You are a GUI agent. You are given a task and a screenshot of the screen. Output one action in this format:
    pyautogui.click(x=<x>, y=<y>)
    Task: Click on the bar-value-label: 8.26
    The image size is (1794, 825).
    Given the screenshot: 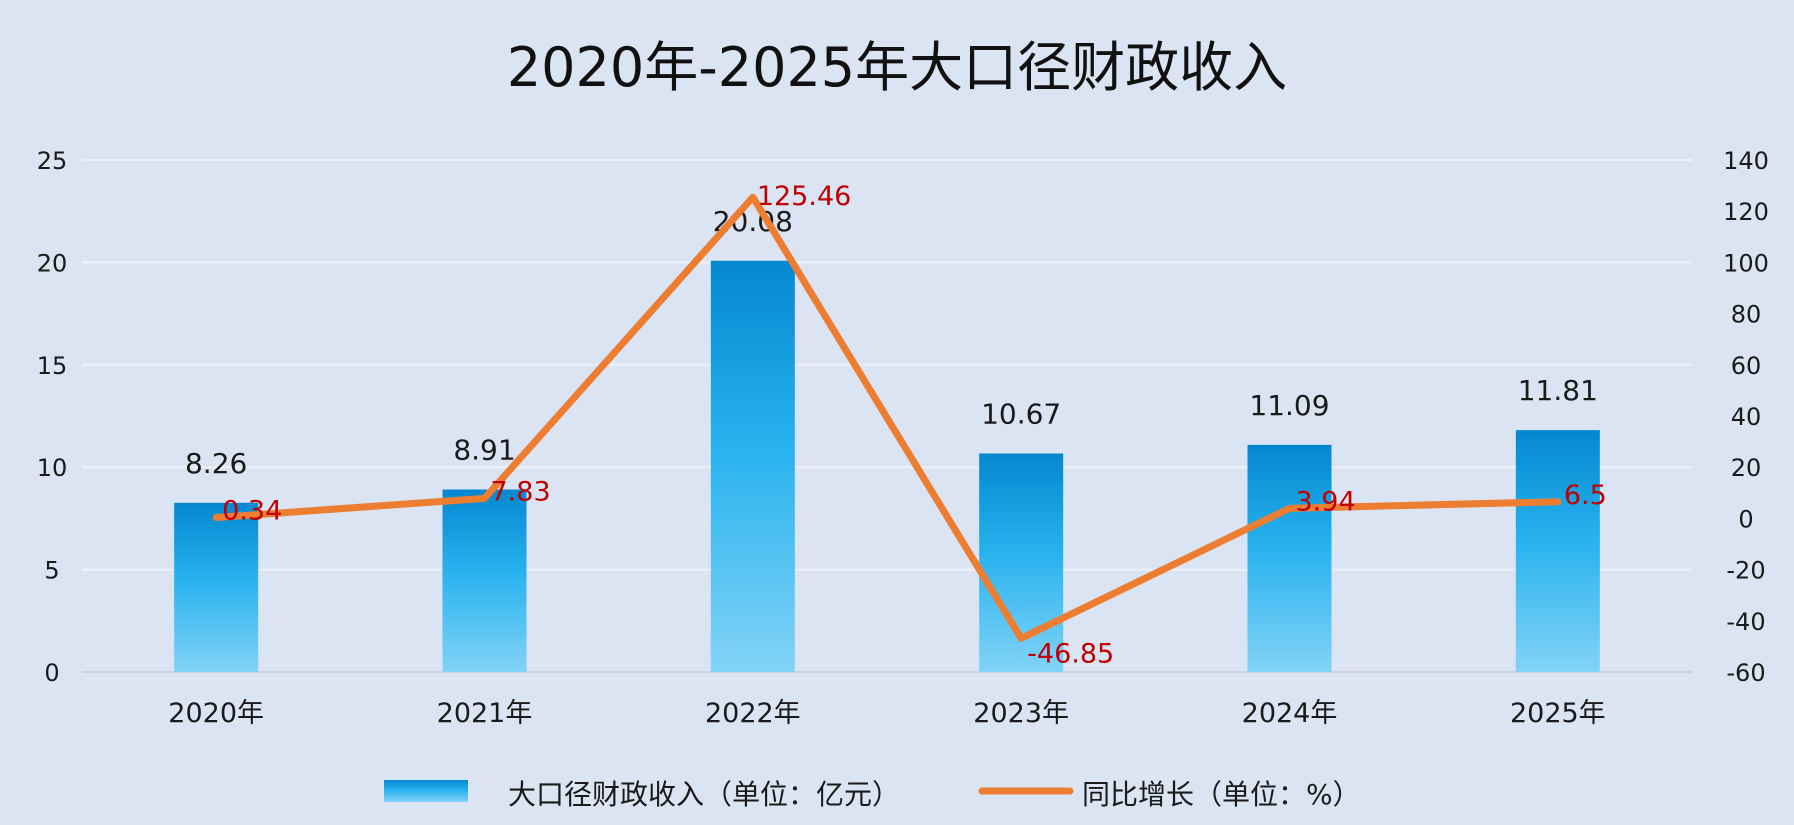 What is the action you would take?
    pyautogui.click(x=216, y=463)
    